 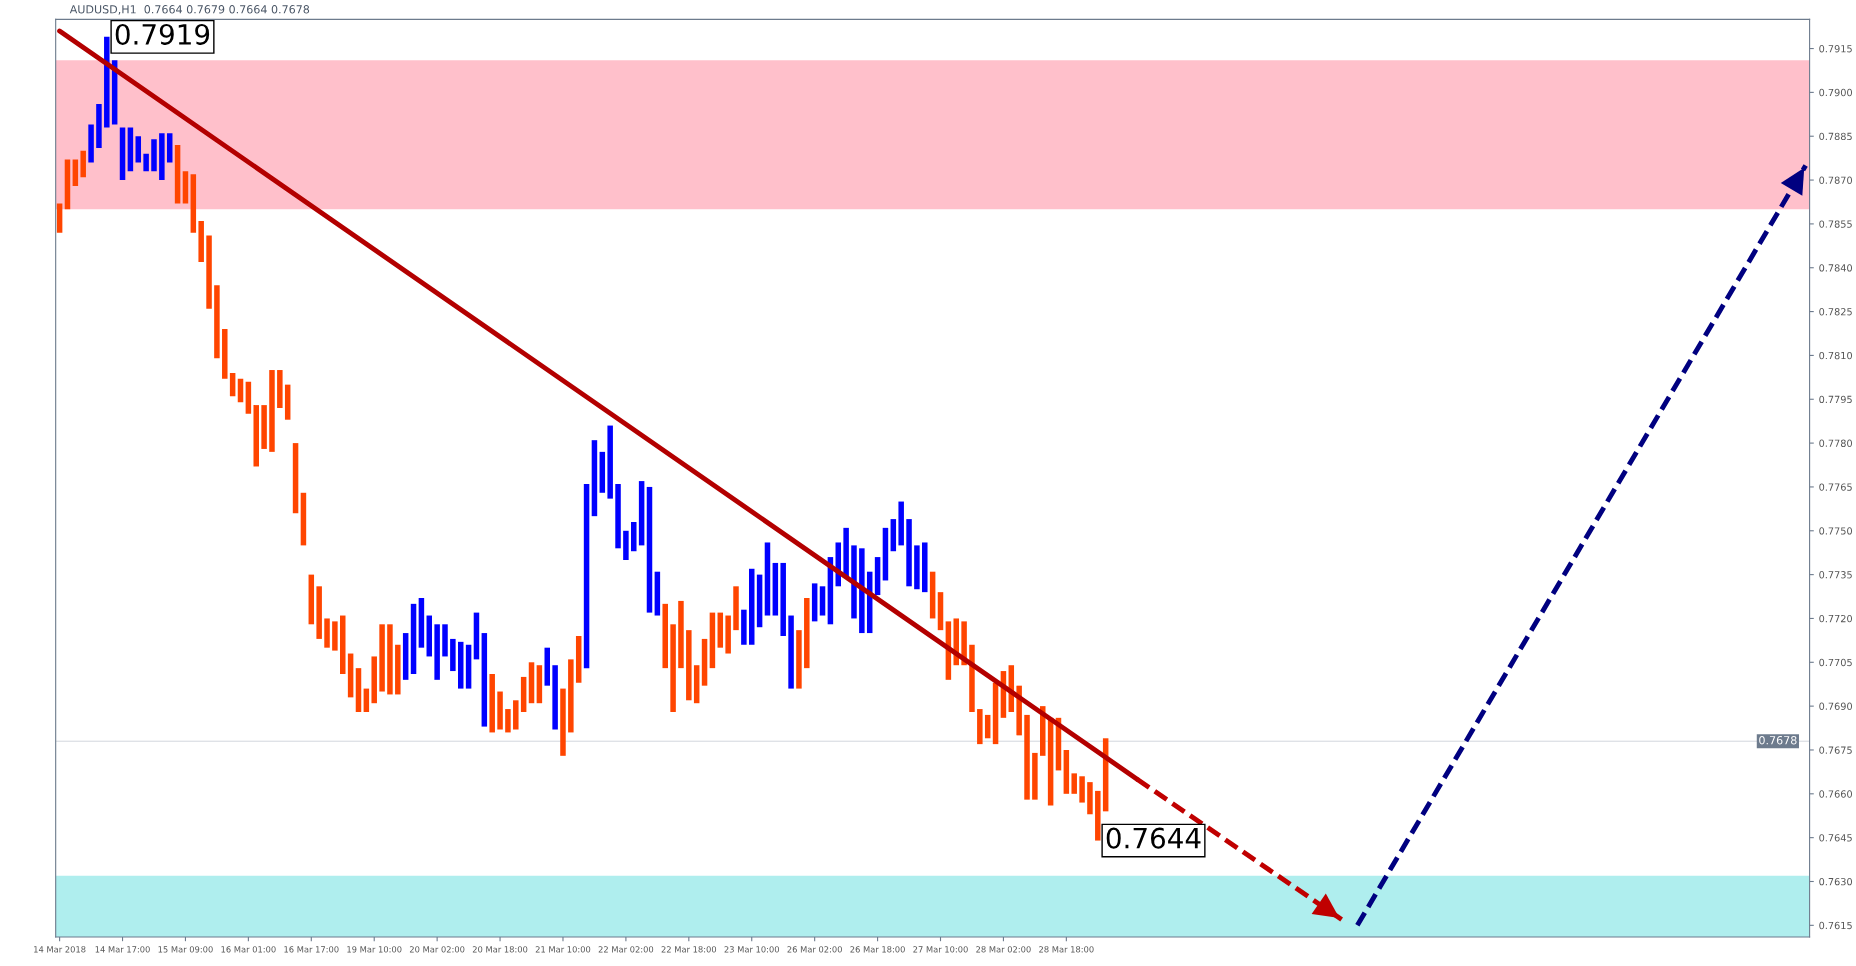 What do you see at coordinates (248, 949) in the screenshot?
I see `x-tick-label: 16 Mar 01:00` at bounding box center [248, 949].